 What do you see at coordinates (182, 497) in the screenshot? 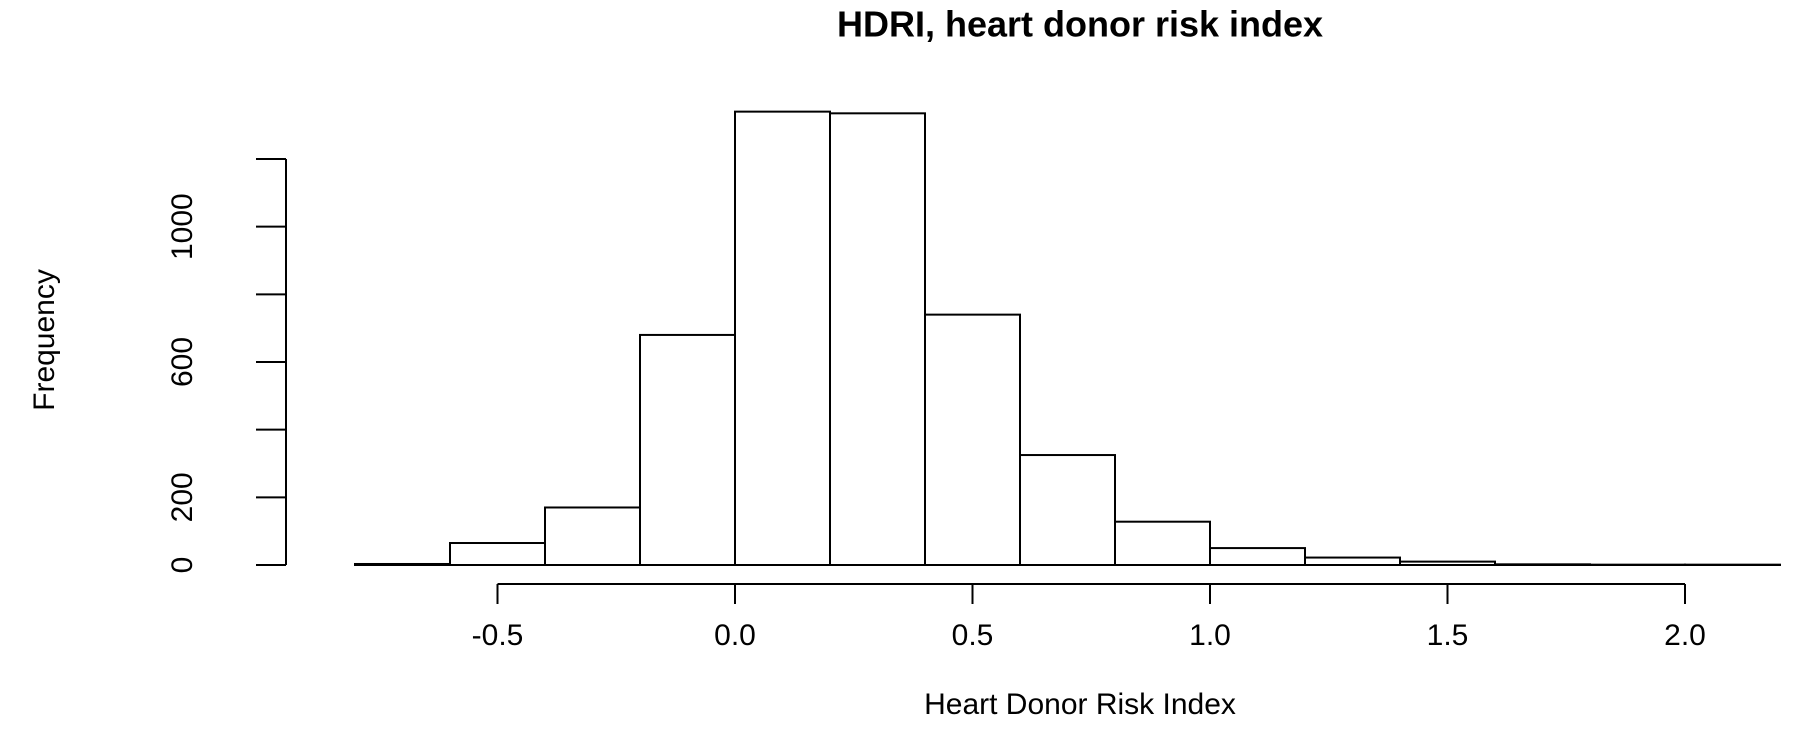
I see `y-tick-label: 200` at bounding box center [182, 497].